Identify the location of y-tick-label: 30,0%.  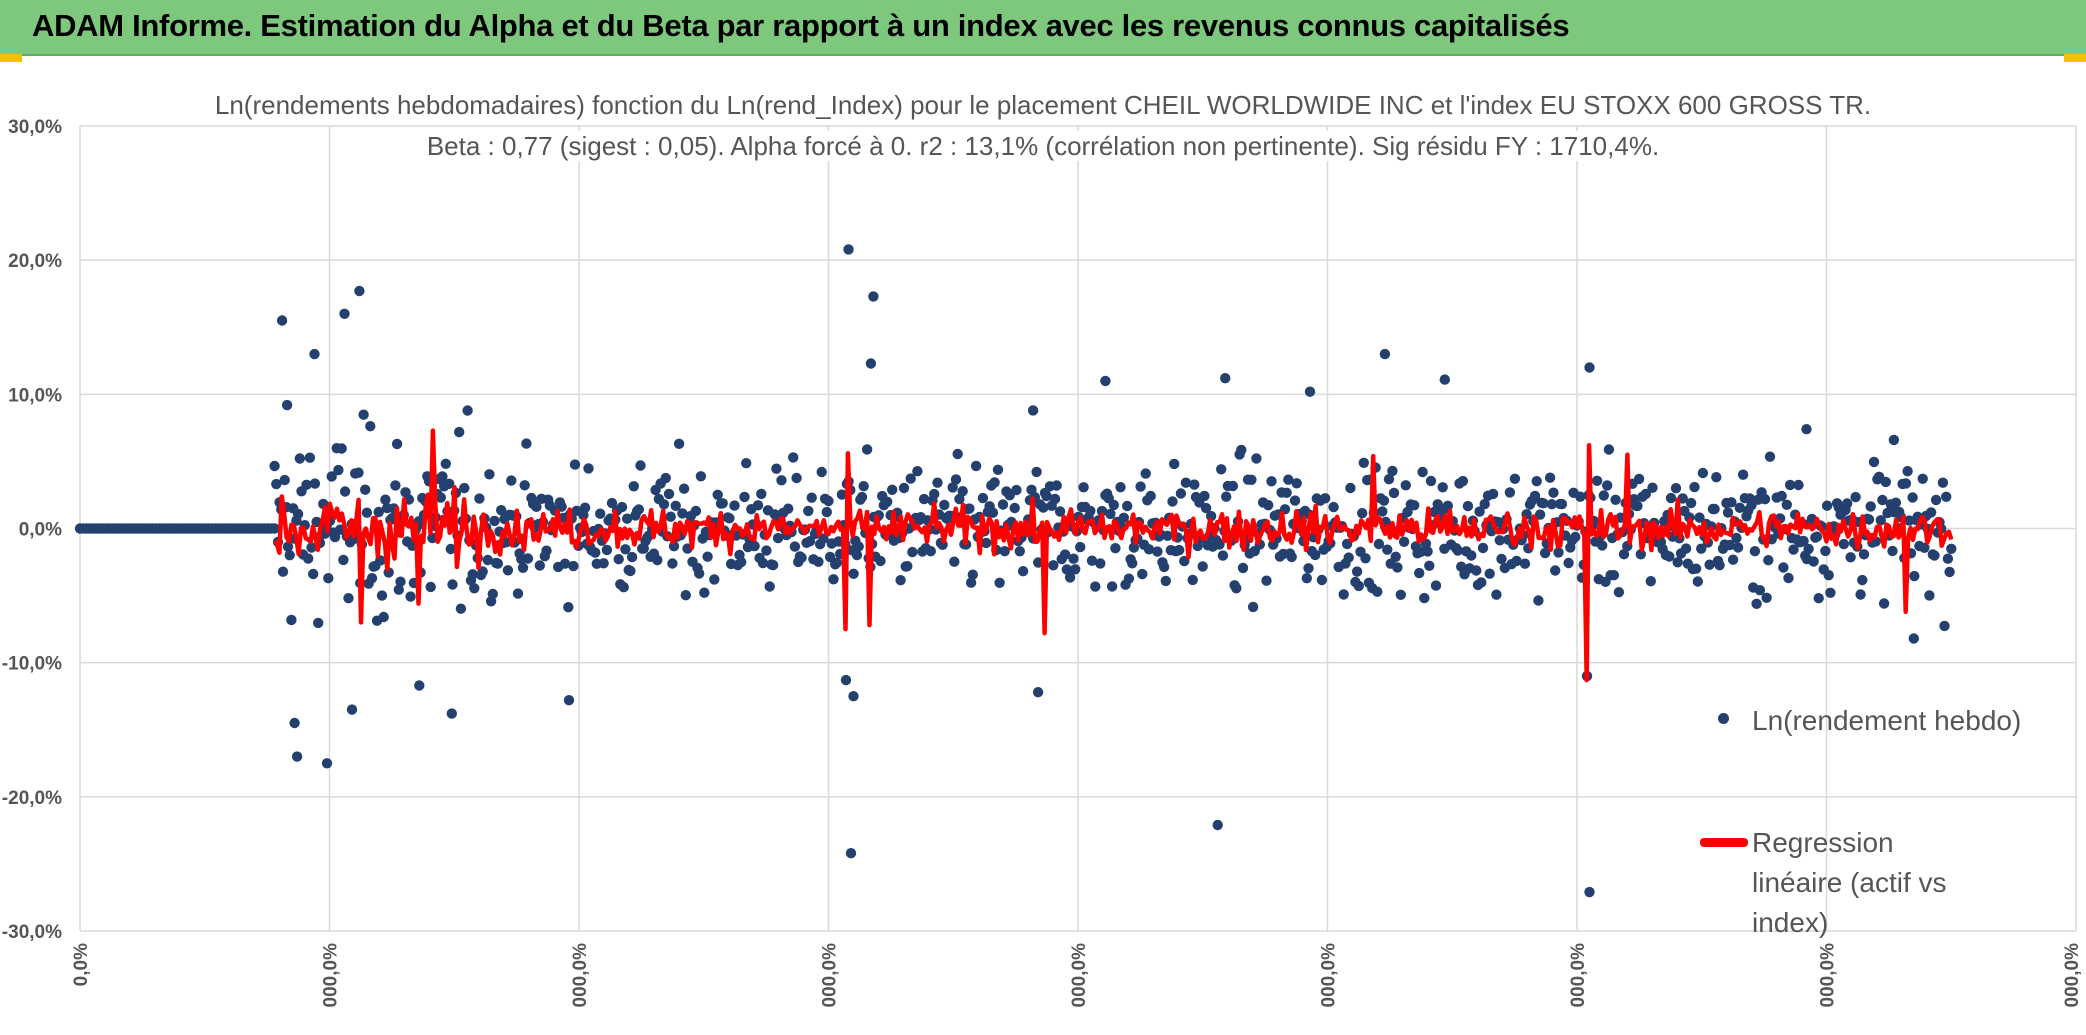
(35, 127).